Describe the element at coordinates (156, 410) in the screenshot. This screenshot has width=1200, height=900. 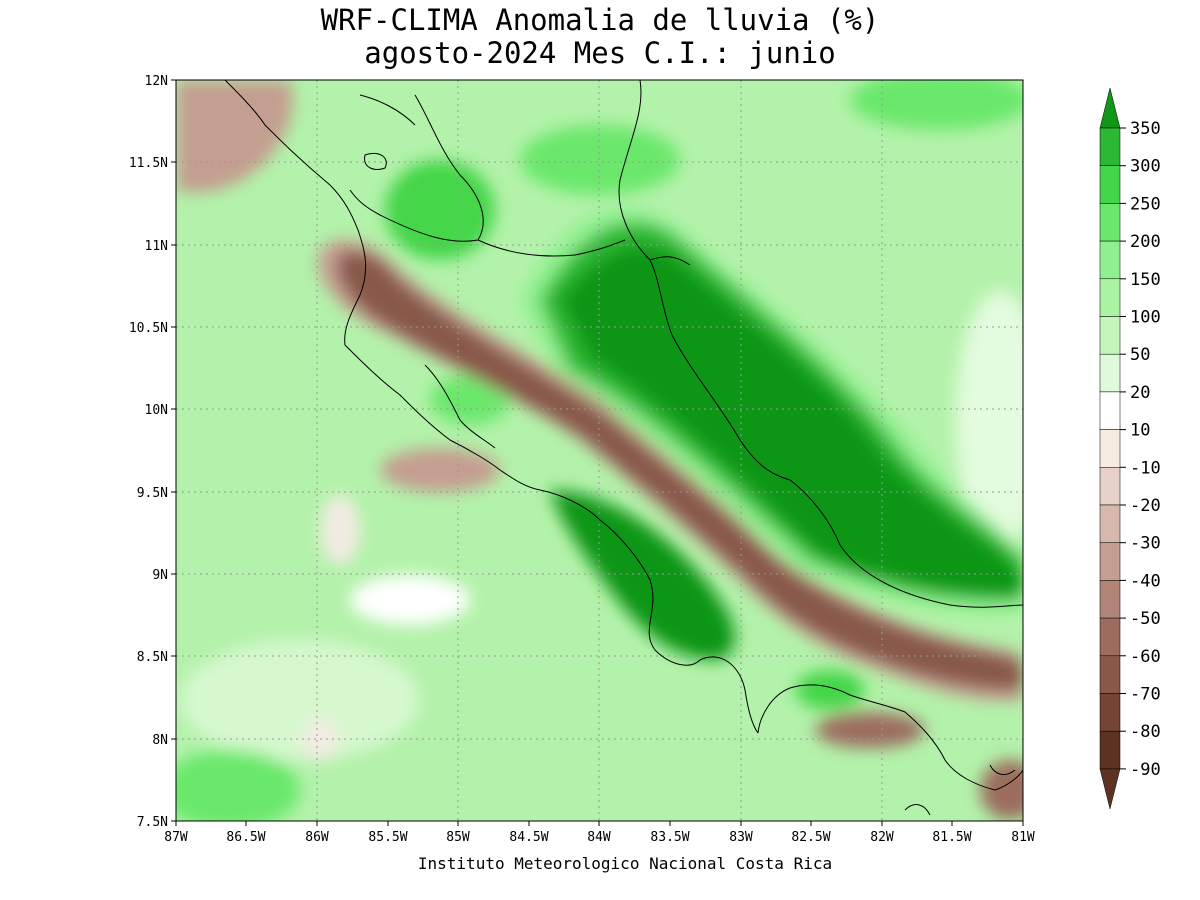
I see `lat-tick-label: 10N` at that location.